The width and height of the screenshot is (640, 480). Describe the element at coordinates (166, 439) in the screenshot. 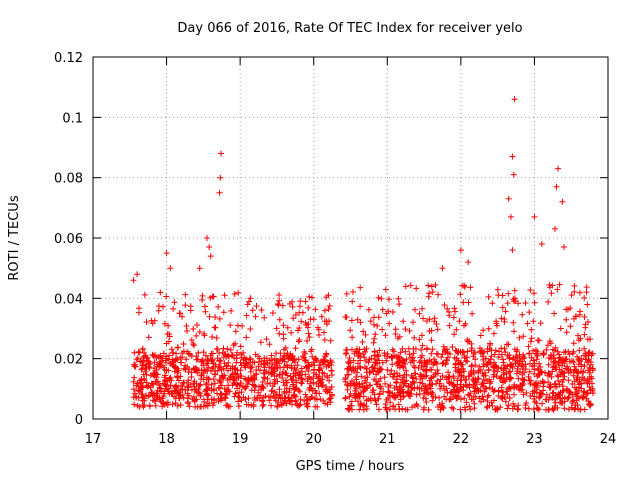

I see `x-tick-label: 18` at that location.